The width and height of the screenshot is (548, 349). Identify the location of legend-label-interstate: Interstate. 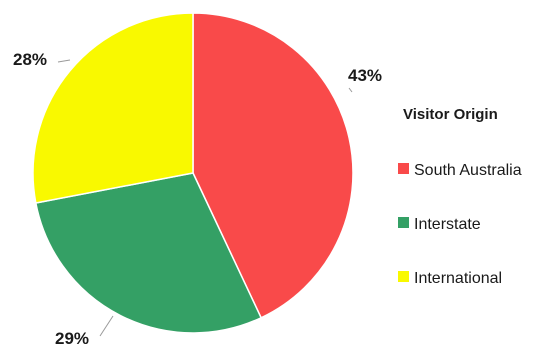
(447, 224).